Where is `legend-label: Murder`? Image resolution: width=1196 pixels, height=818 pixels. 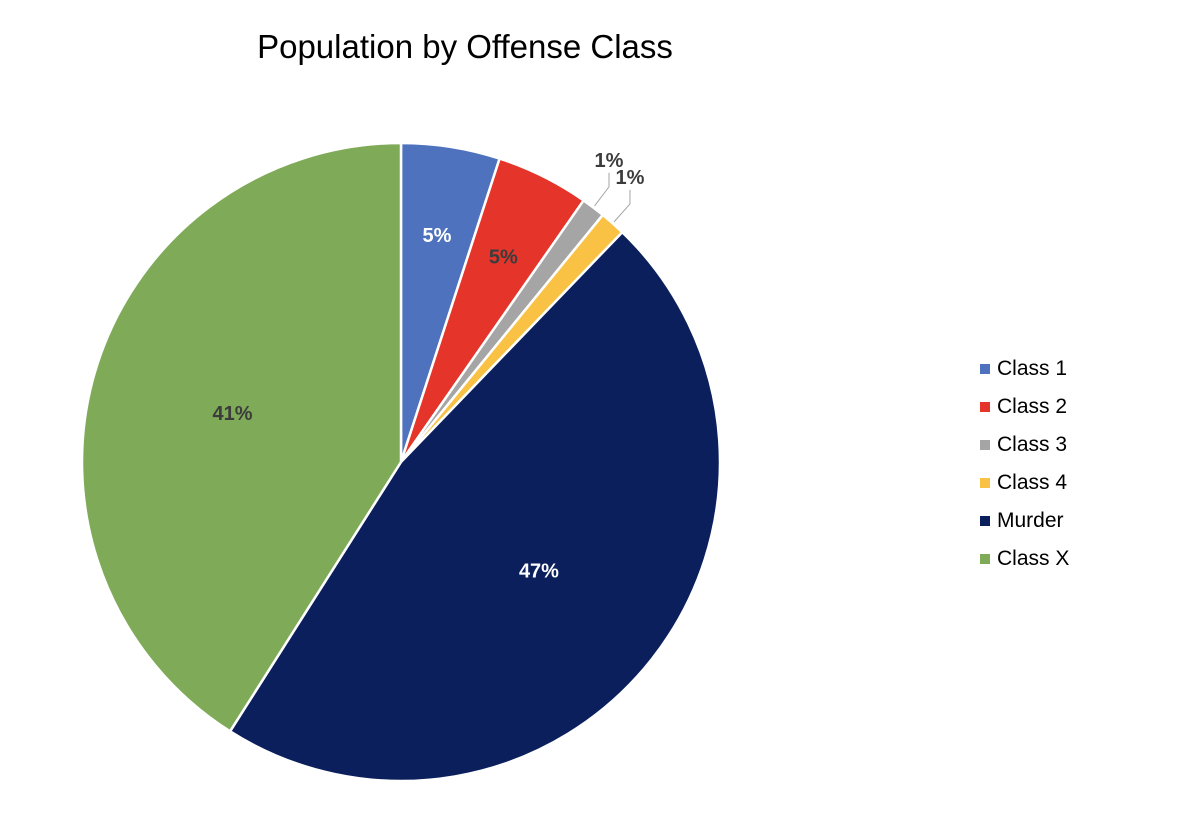 legend-label: Murder is located at coordinates (1030, 520).